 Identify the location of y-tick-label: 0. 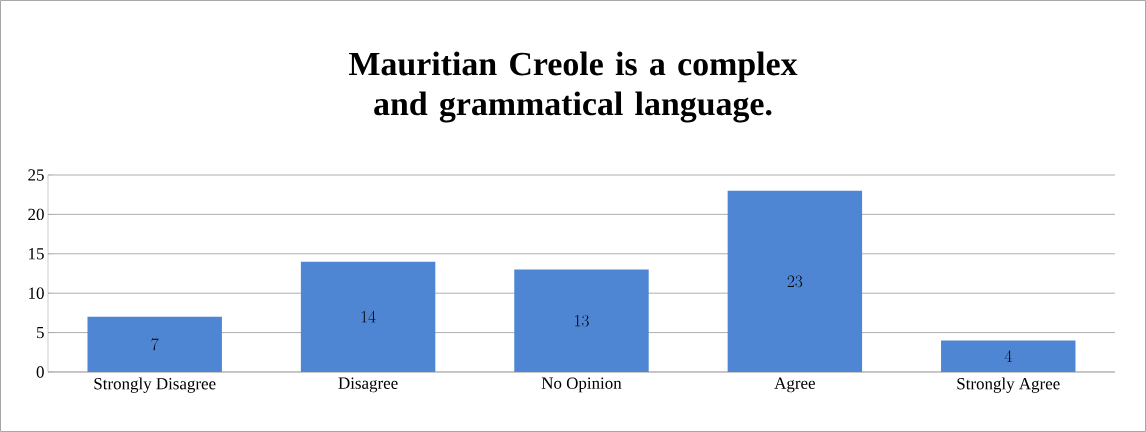
(40, 372).